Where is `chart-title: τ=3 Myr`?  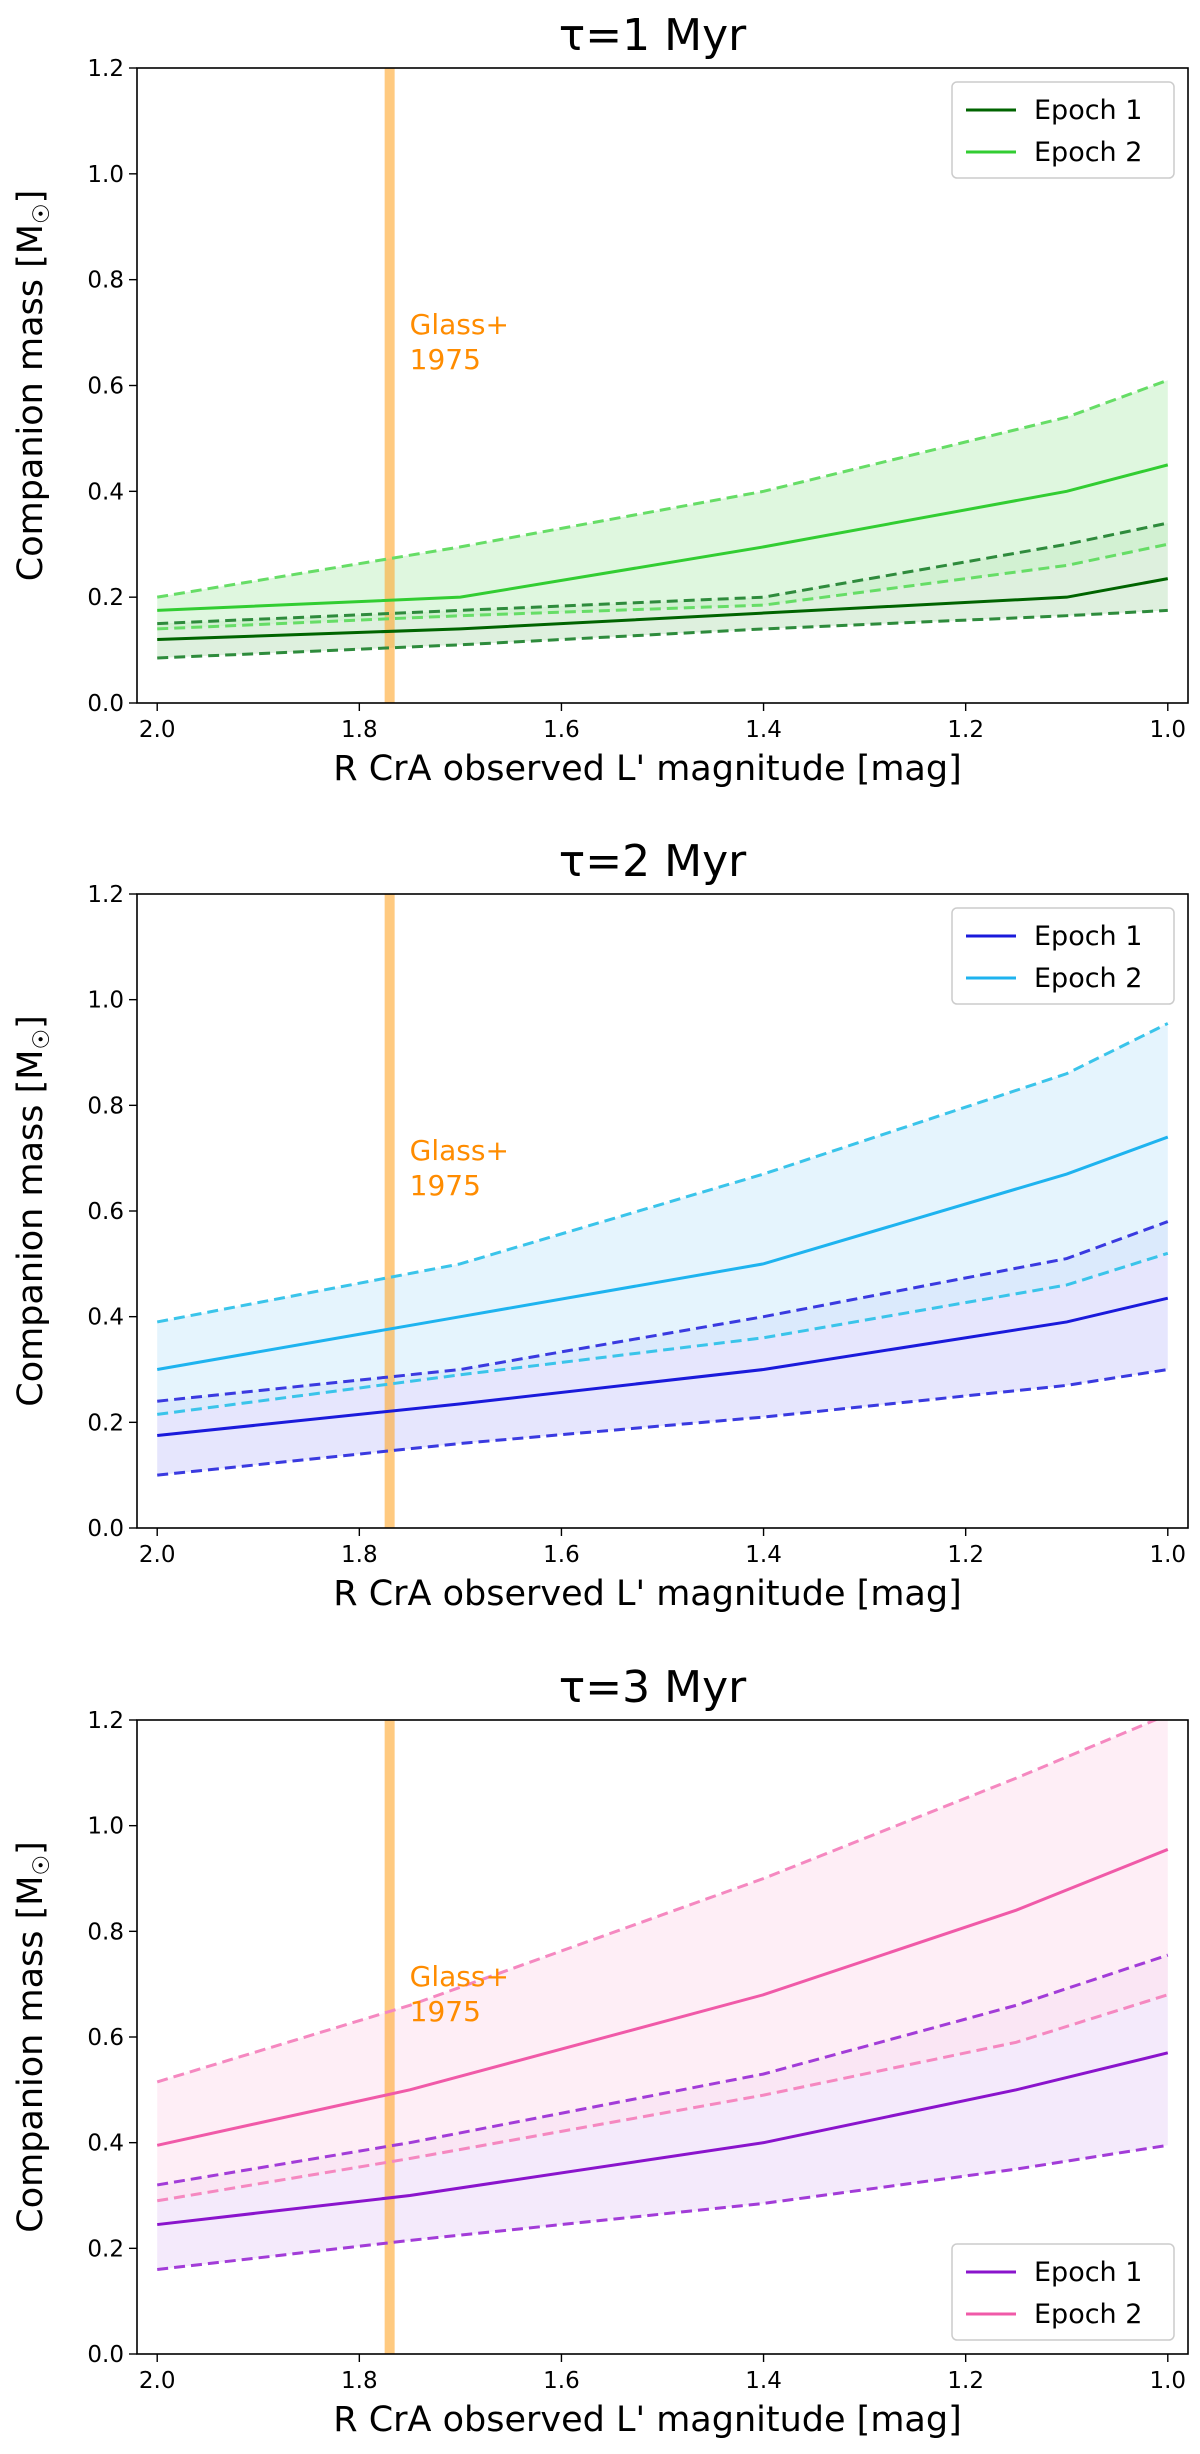 chart-title: τ=3 Myr is located at coordinates (653, 1687).